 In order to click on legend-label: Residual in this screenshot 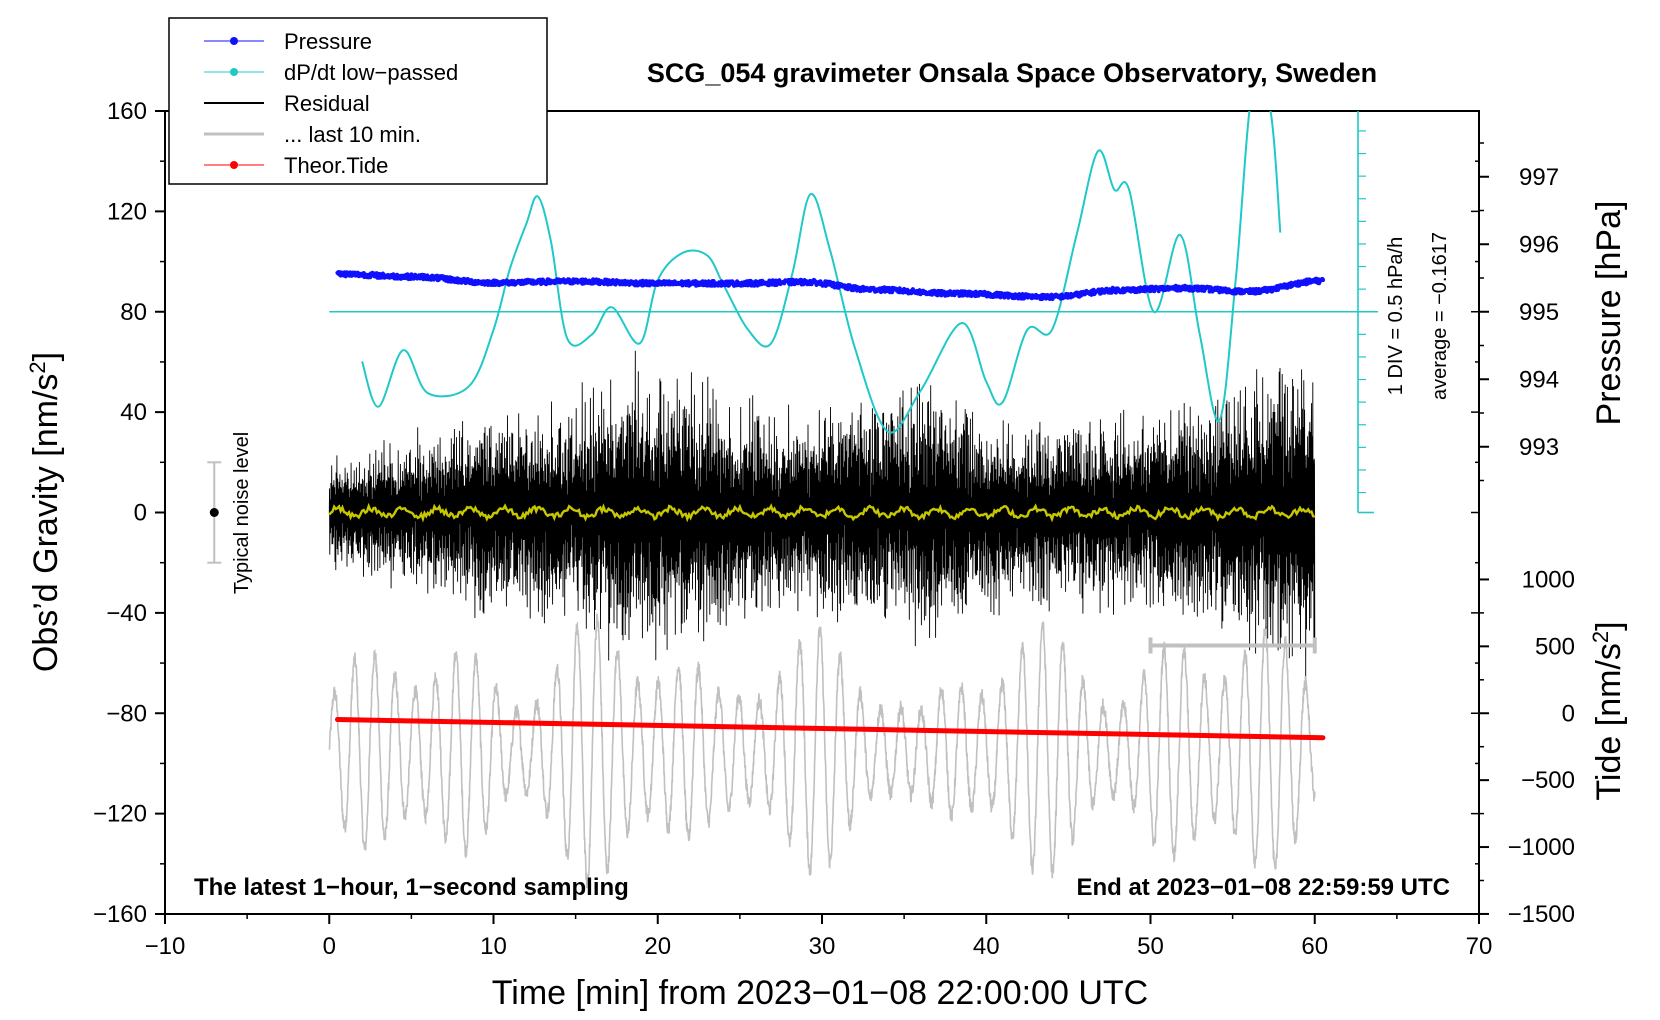, I will do `click(327, 103)`.